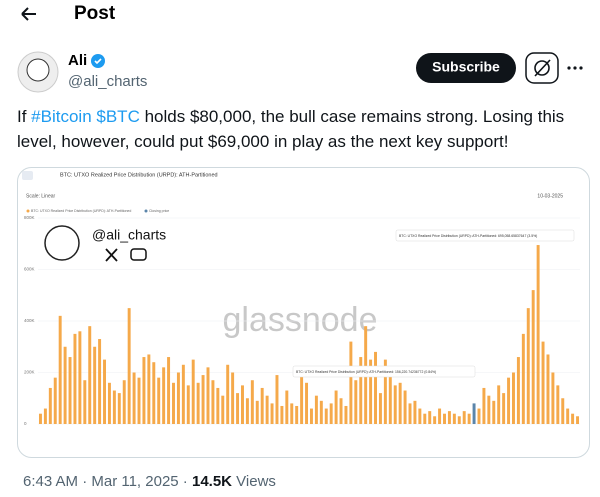 This screenshot has height=497, width=600. What do you see at coordinates (575, 68) in the screenshot?
I see `more-button` at bounding box center [575, 68].